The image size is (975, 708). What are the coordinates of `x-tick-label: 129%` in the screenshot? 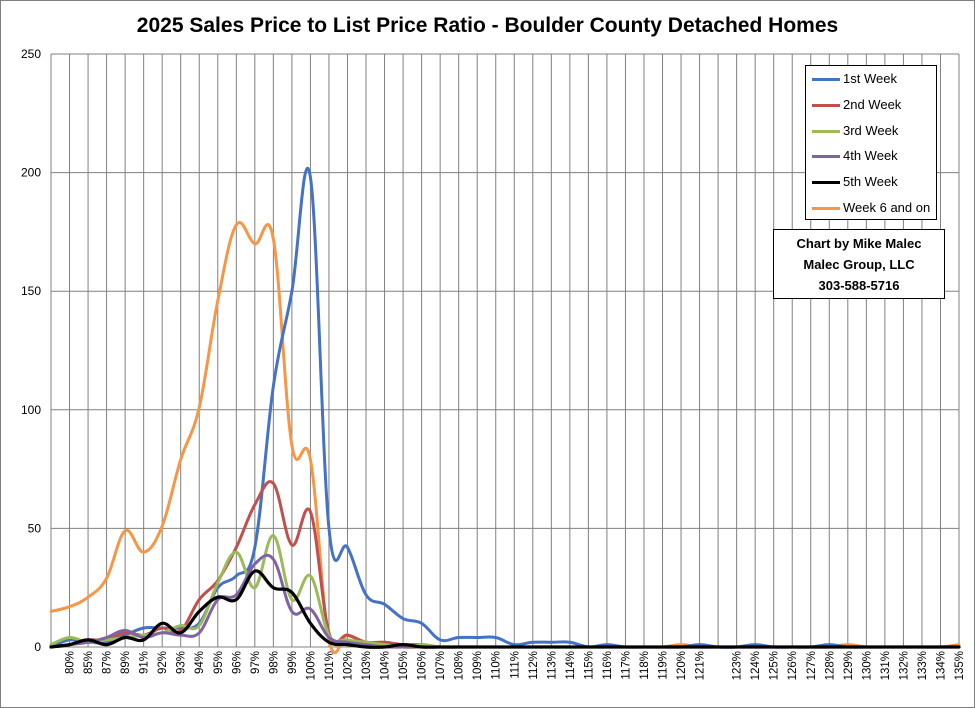 It's located at (849, 665).